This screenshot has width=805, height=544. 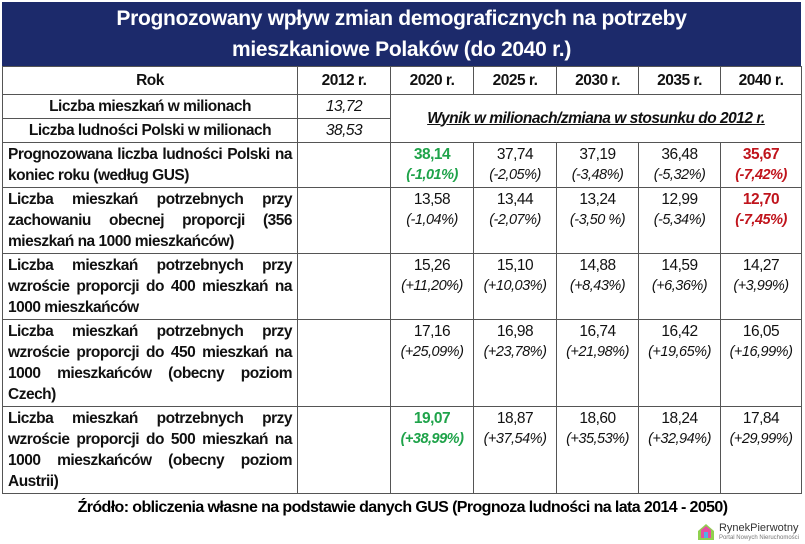 What do you see at coordinates (761, 331) in the screenshot?
I see `value: 16,05` at bounding box center [761, 331].